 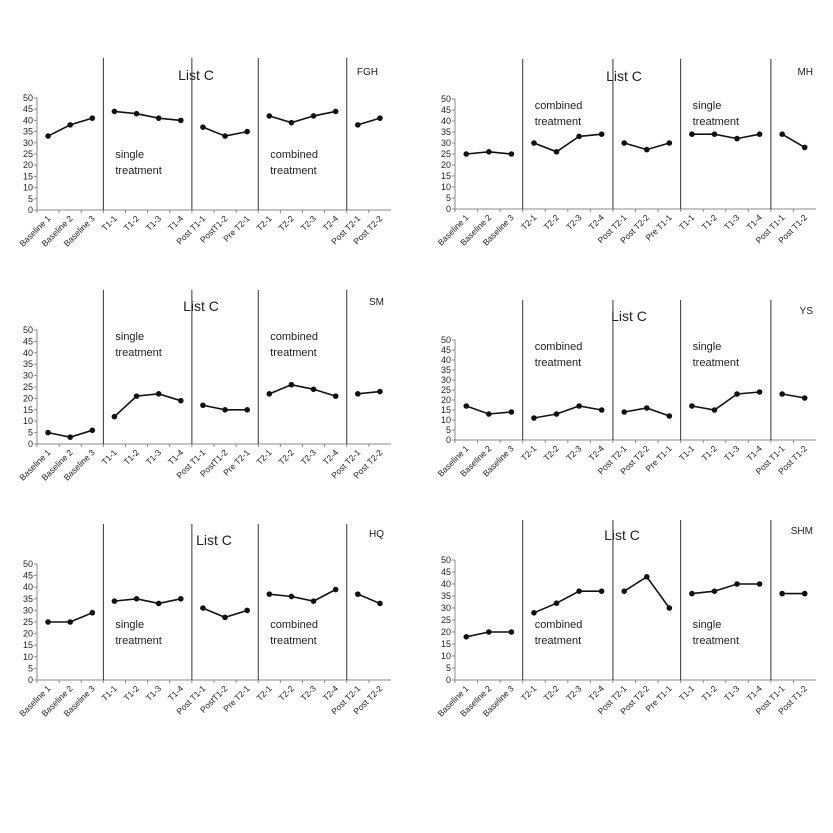 What do you see at coordinates (755, 222) in the screenshot?
I see `x-tick-label: T1-4` at bounding box center [755, 222].